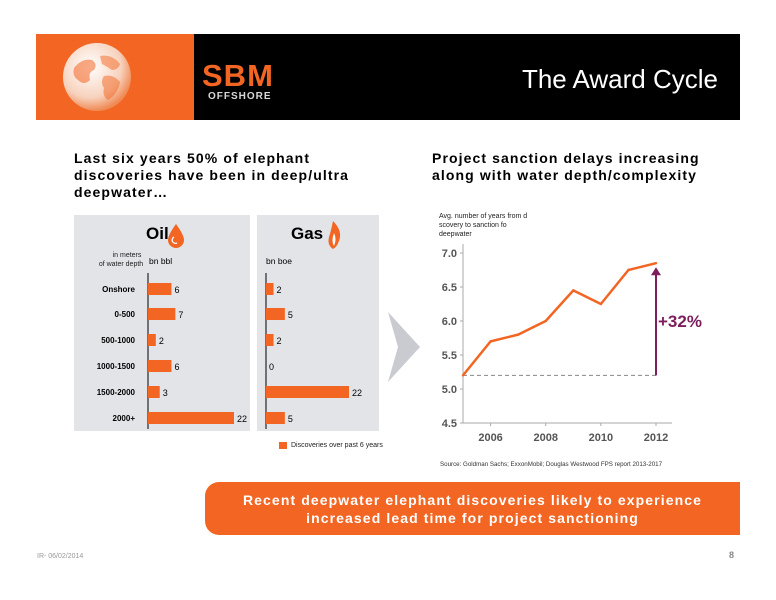 The height and width of the screenshot is (600, 776). I want to click on x-tick-label: 2010, so click(601, 438).